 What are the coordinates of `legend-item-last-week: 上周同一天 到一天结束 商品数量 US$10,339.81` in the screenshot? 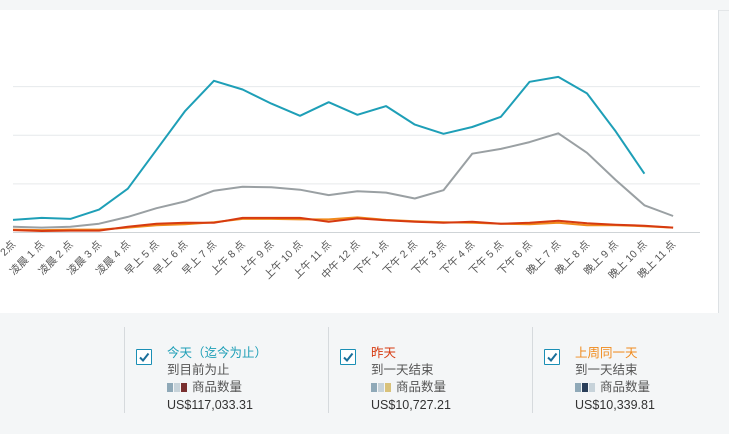 It's located at (629, 370).